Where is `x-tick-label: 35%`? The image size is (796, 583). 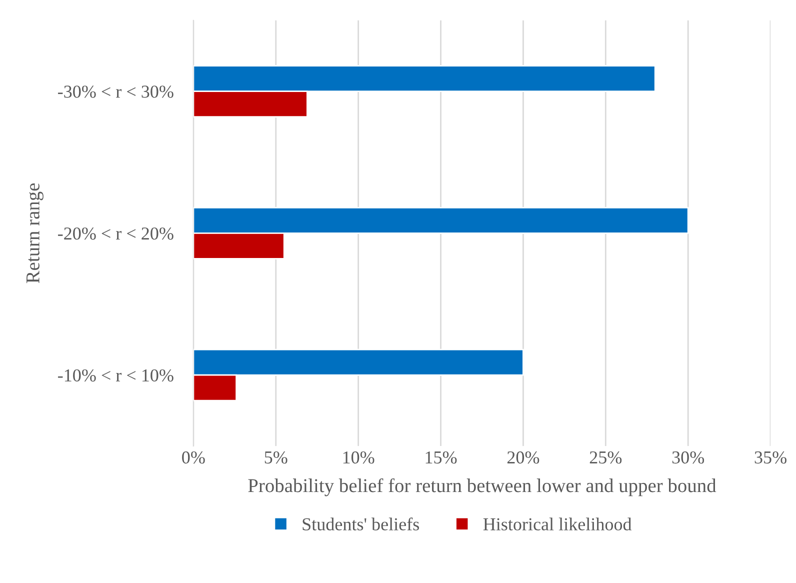 x-tick-label: 35% is located at coordinates (770, 457).